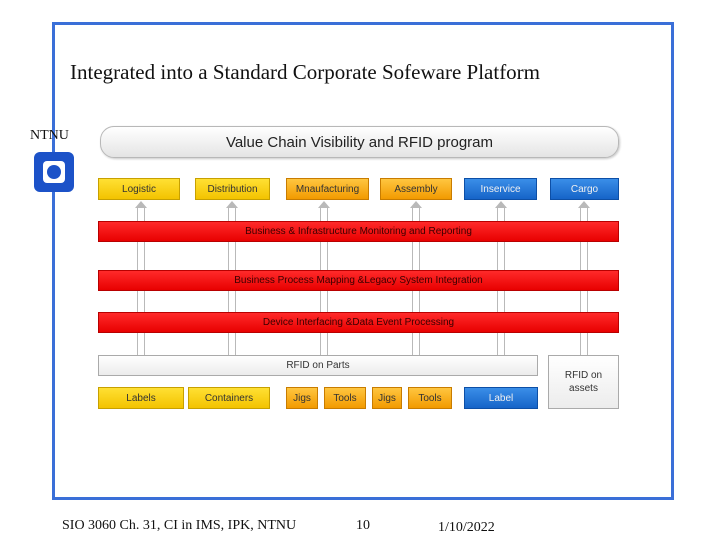 This screenshot has height=540, width=720. I want to click on stage-box-assembly: Assembly, so click(416, 189).